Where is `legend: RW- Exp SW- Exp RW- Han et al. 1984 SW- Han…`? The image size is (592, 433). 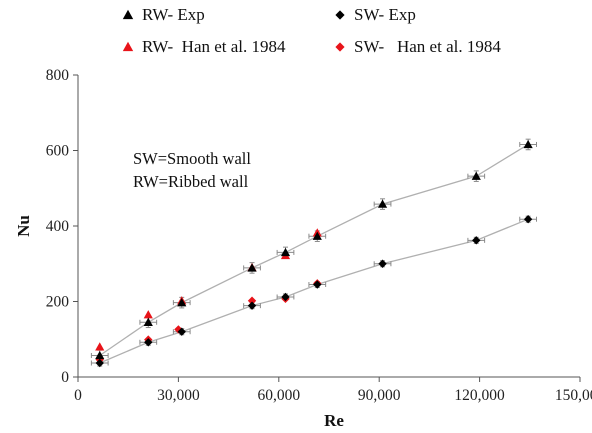
legend: RW- Exp SW- Exp RW- Han et al. 1984 SW- Han… is located at coordinates (311, 30).